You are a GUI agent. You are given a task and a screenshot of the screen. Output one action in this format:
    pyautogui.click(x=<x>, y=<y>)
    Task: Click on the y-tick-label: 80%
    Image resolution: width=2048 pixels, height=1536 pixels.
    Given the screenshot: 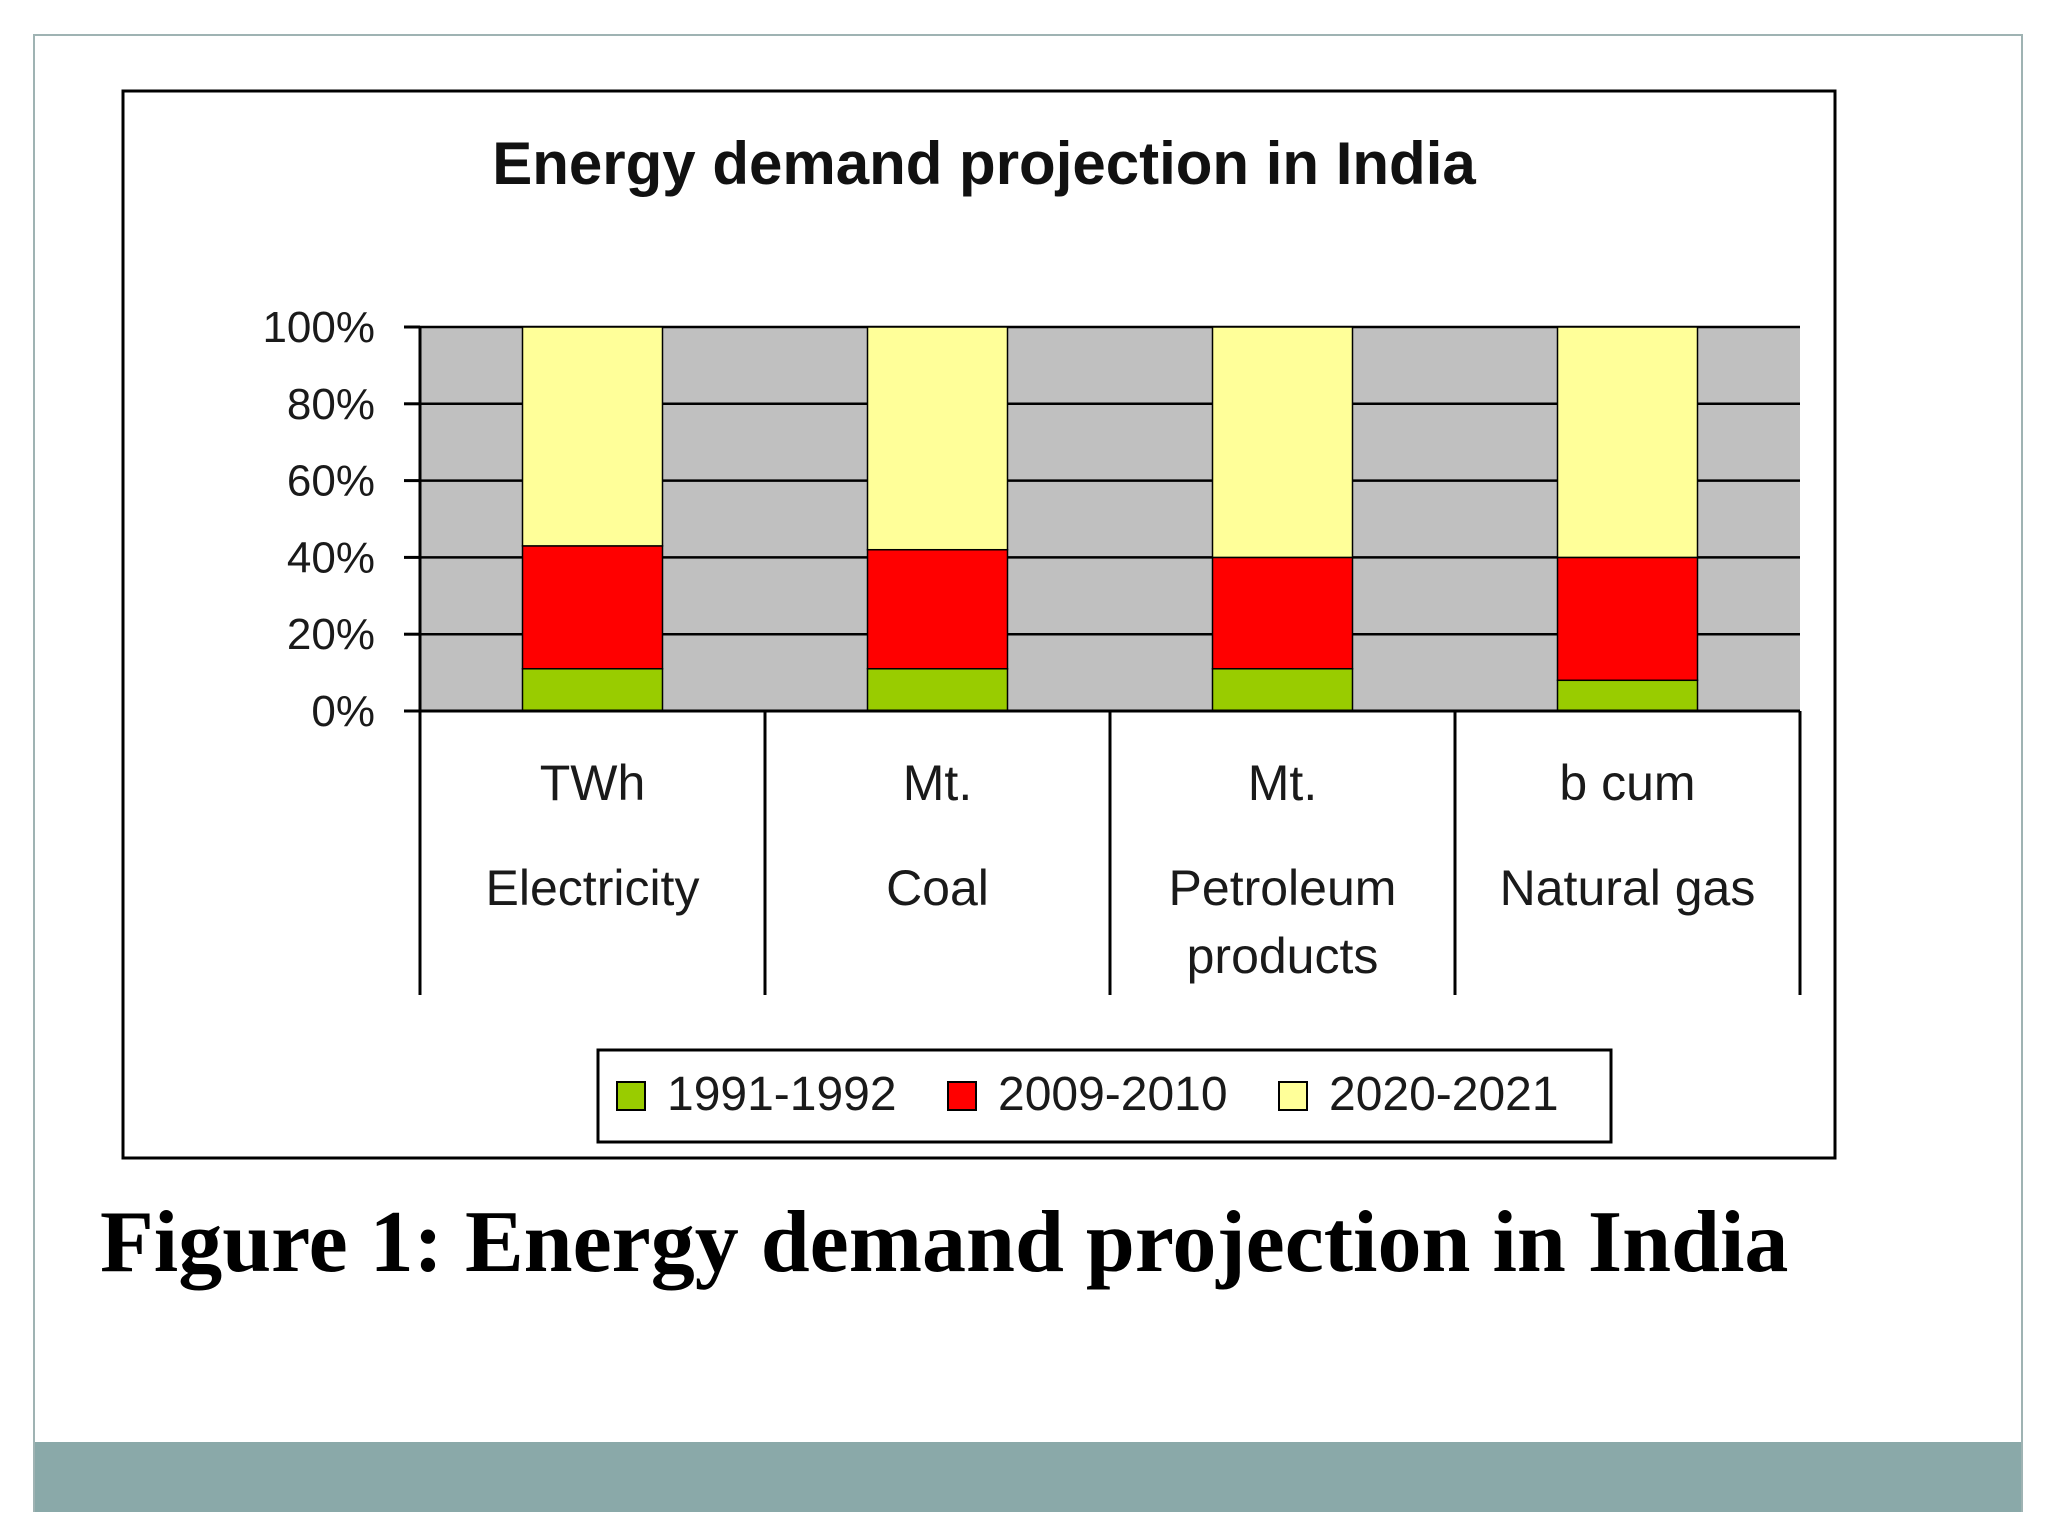 What is the action you would take?
    pyautogui.click(x=331, y=404)
    